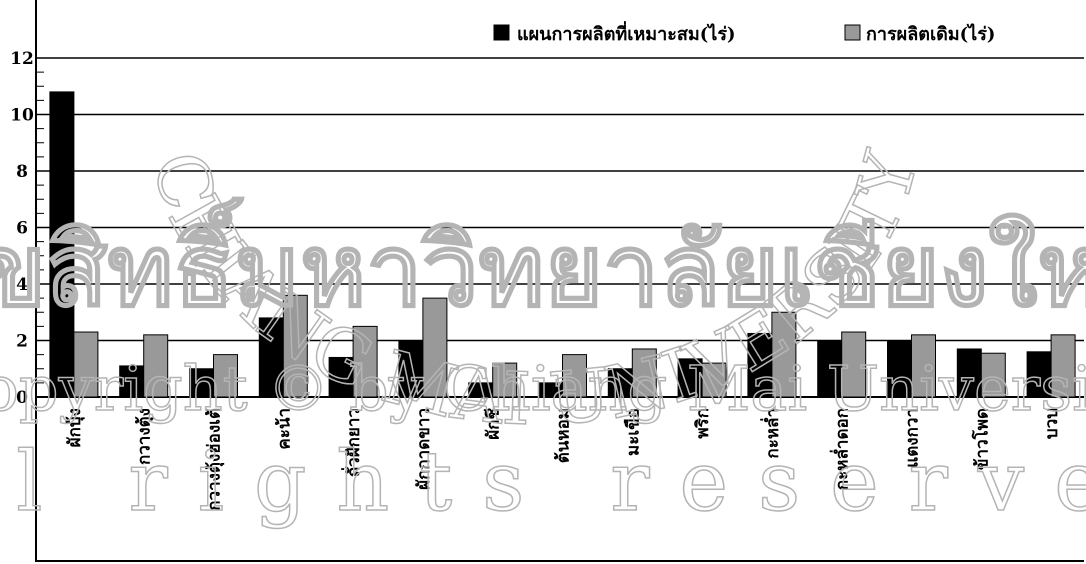 The width and height of the screenshot is (1086, 564). What do you see at coordinates (22, 398) in the screenshot?
I see `y-tick-label: 0` at bounding box center [22, 398].